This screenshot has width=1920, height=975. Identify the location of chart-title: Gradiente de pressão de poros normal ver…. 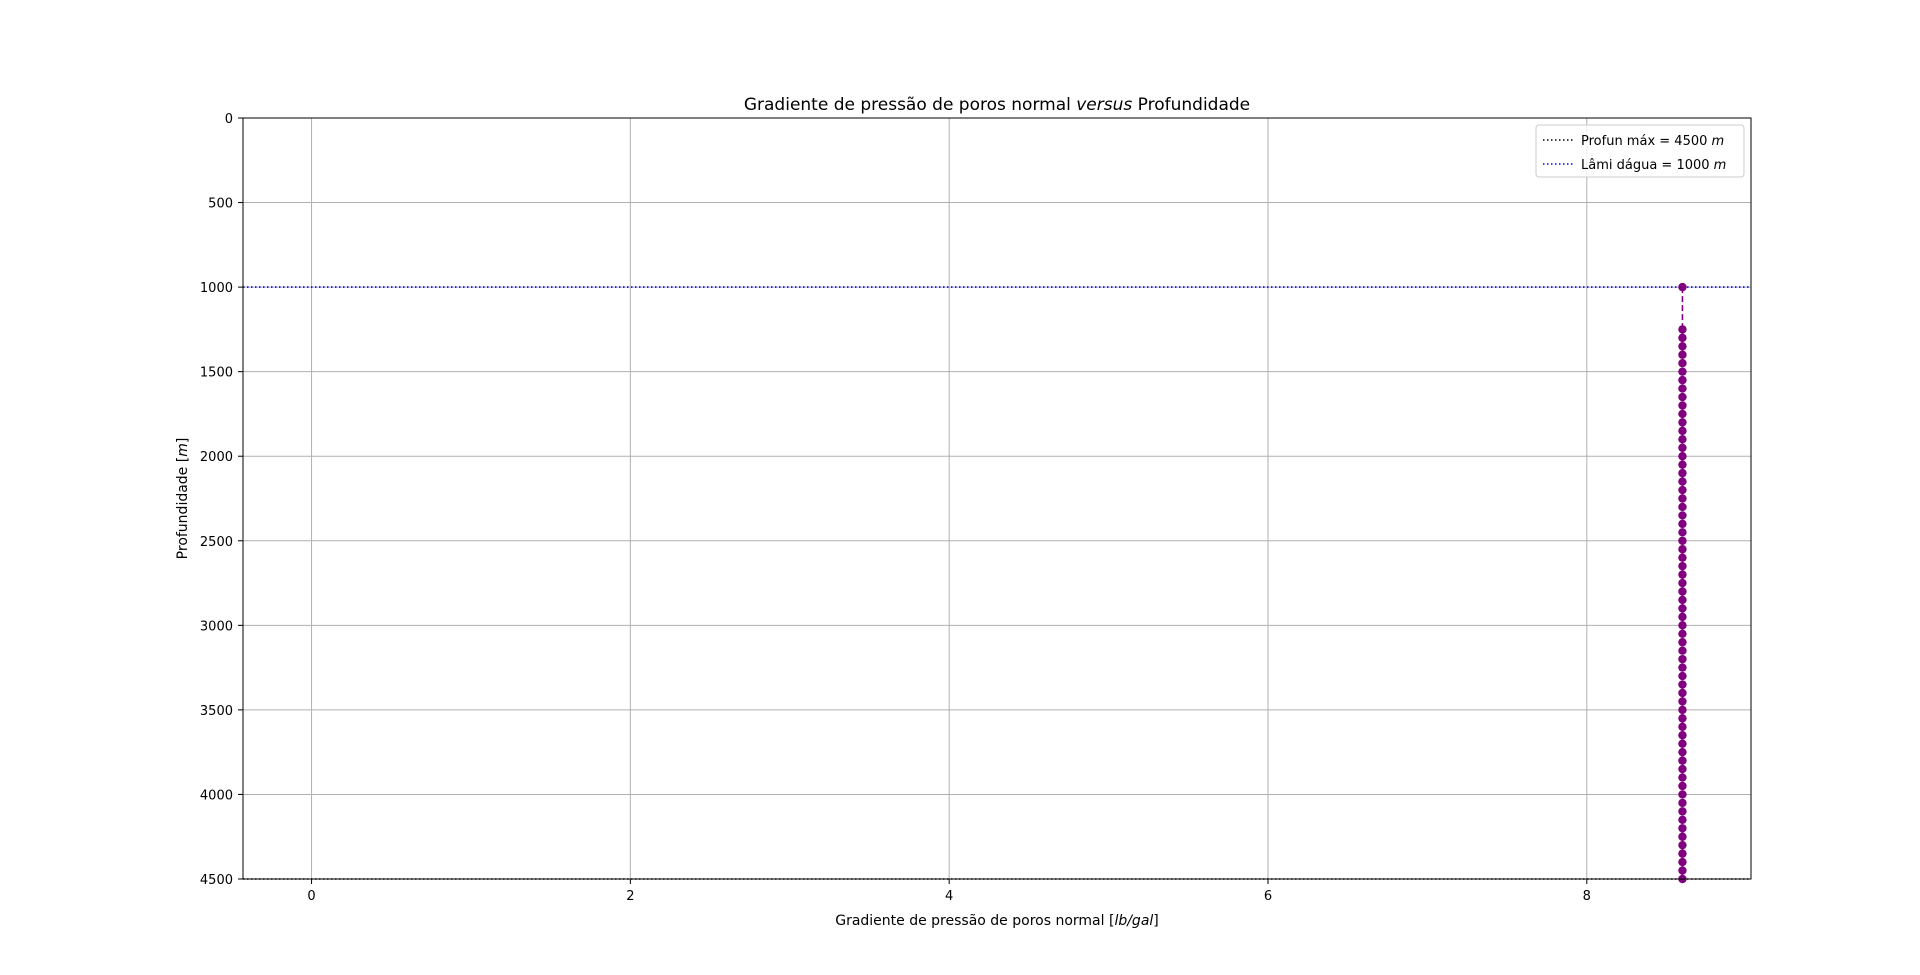
(997, 105).